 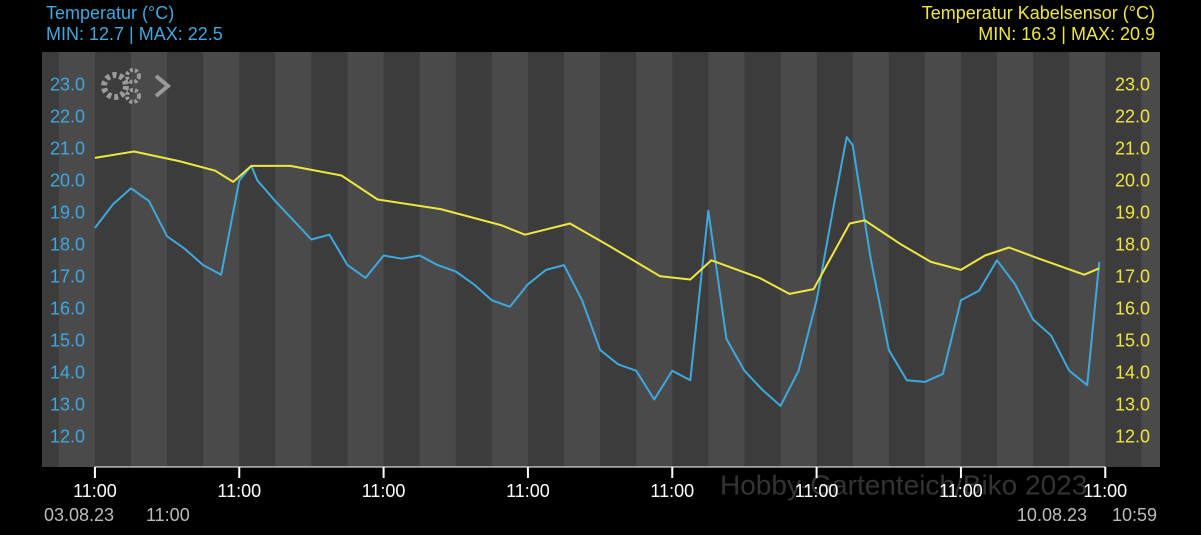 I want to click on y-tick-label: 17.0, so click(x=67, y=277).